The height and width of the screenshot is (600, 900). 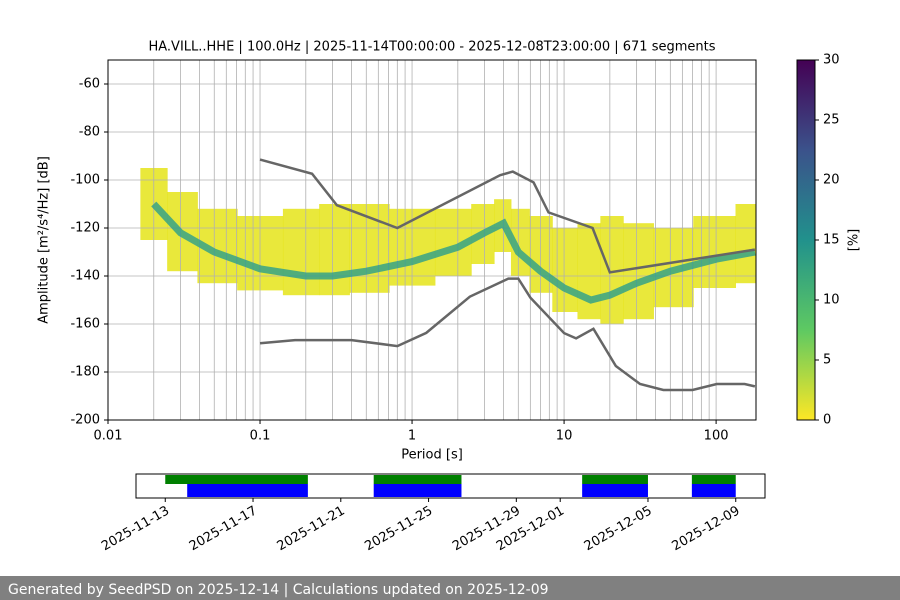 What do you see at coordinates (564, 436) in the screenshot?
I see `x-tick-label: 10` at bounding box center [564, 436].